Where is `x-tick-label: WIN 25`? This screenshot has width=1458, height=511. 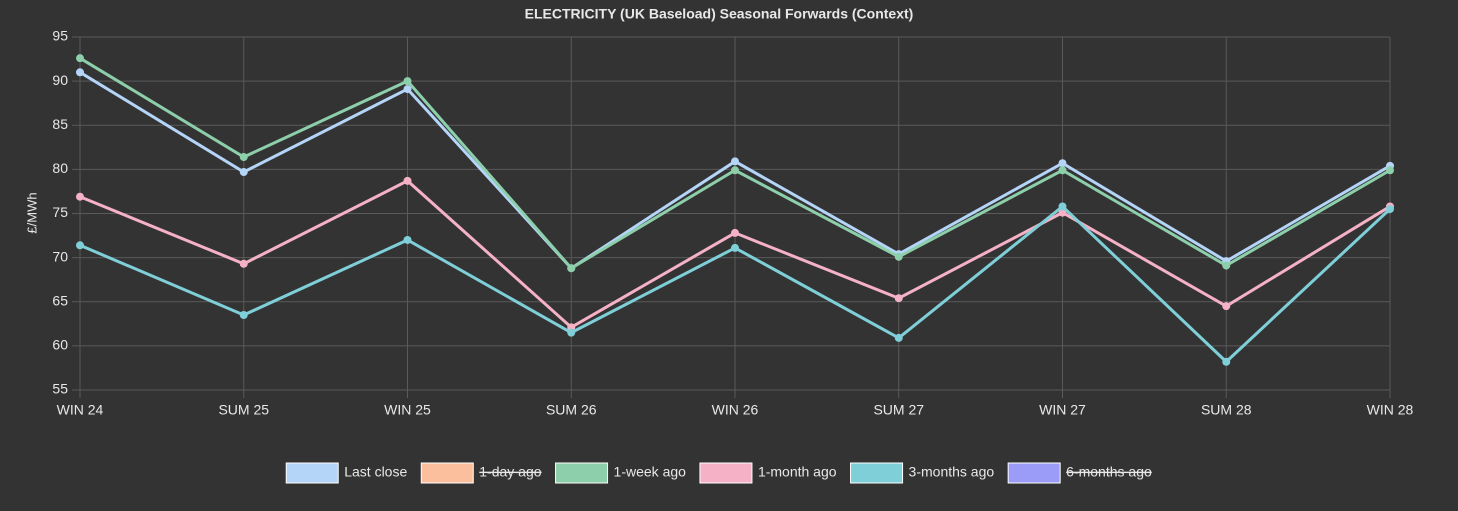 x-tick-label: WIN 25 is located at coordinates (407, 410).